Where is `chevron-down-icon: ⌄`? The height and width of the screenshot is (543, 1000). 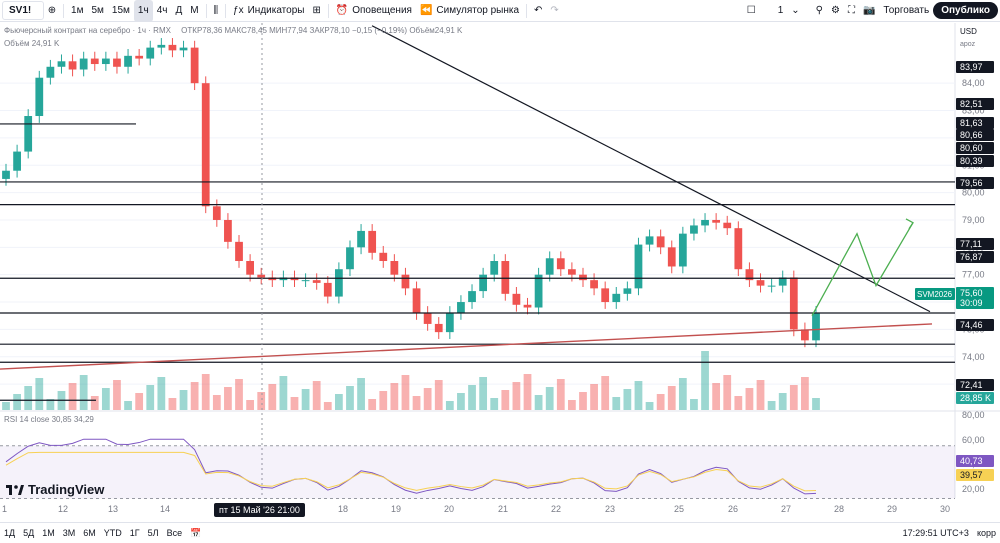 chevron-down-icon: ⌄ is located at coordinates (795, 10).